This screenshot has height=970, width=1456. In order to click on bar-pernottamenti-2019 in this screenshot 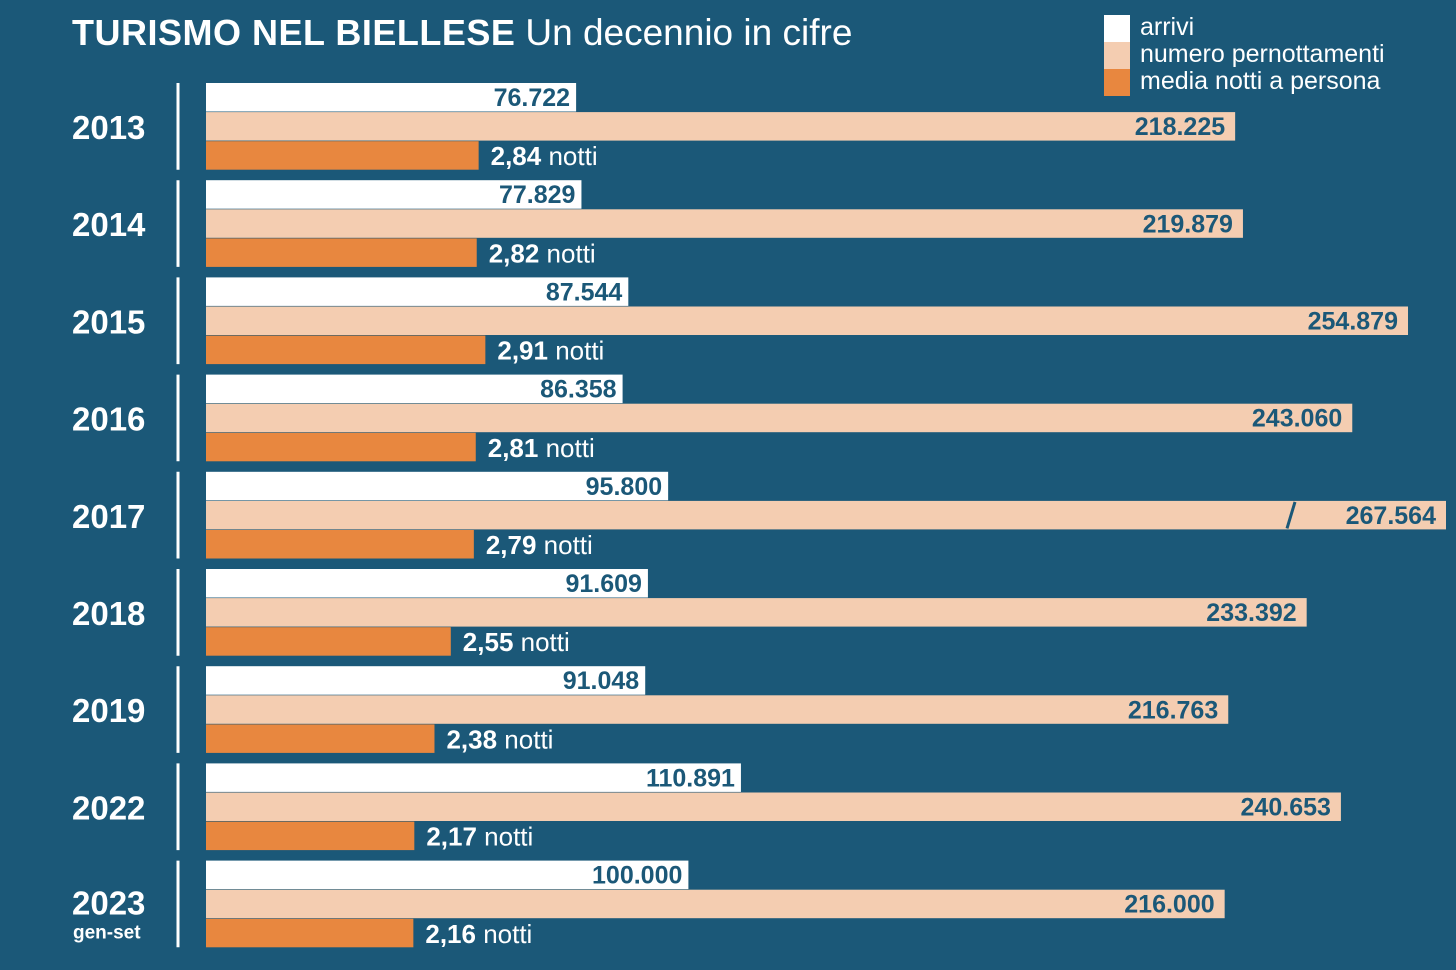, I will do `click(717, 709)`.